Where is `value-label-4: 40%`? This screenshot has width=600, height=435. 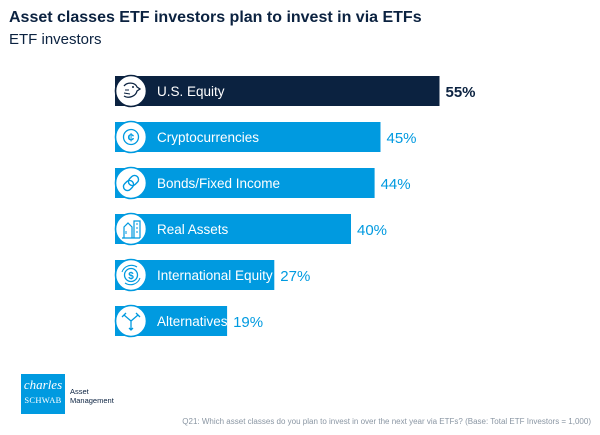 value-label-4: 40% is located at coordinates (372, 230).